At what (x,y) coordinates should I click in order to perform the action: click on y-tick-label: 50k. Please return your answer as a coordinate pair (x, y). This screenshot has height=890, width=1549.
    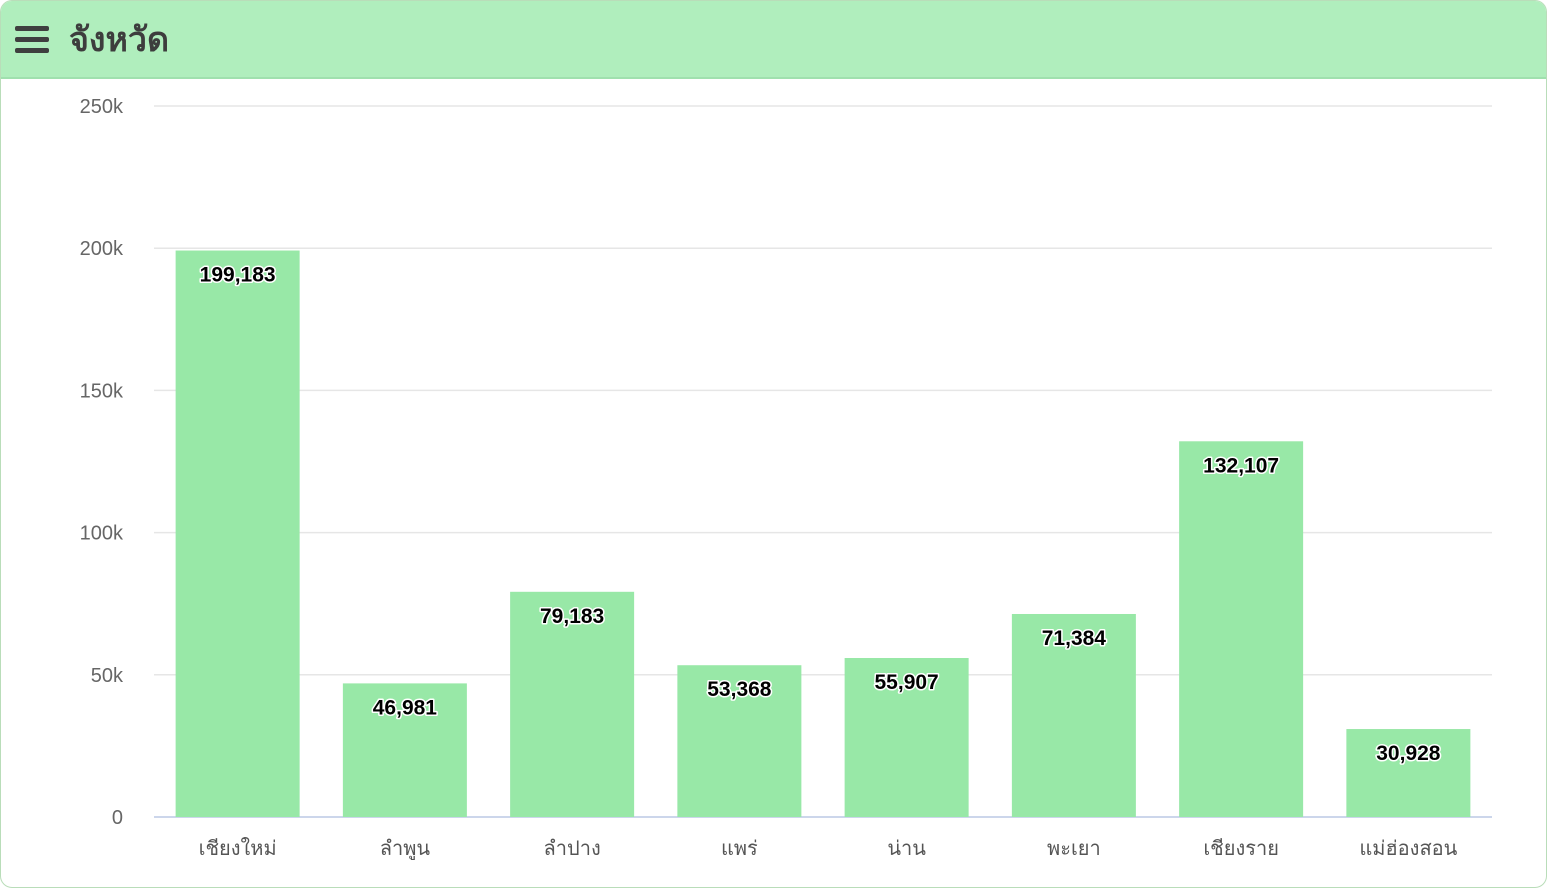
    Looking at the image, I should click on (107, 676).